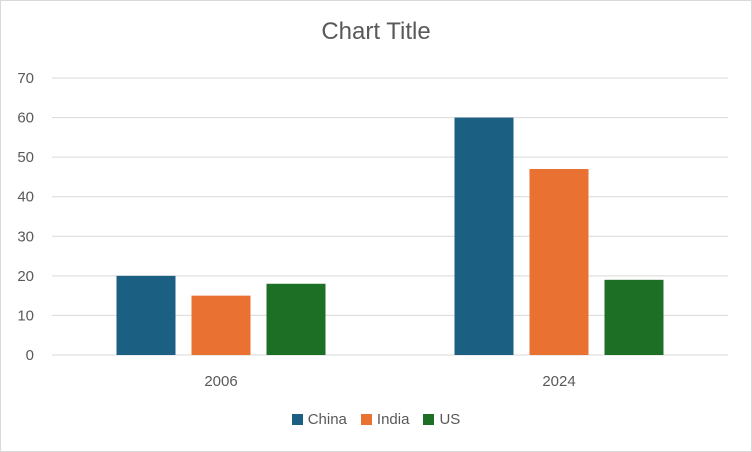 The width and height of the screenshot is (752, 452). I want to click on x-tick-label: 2024, so click(558, 381).